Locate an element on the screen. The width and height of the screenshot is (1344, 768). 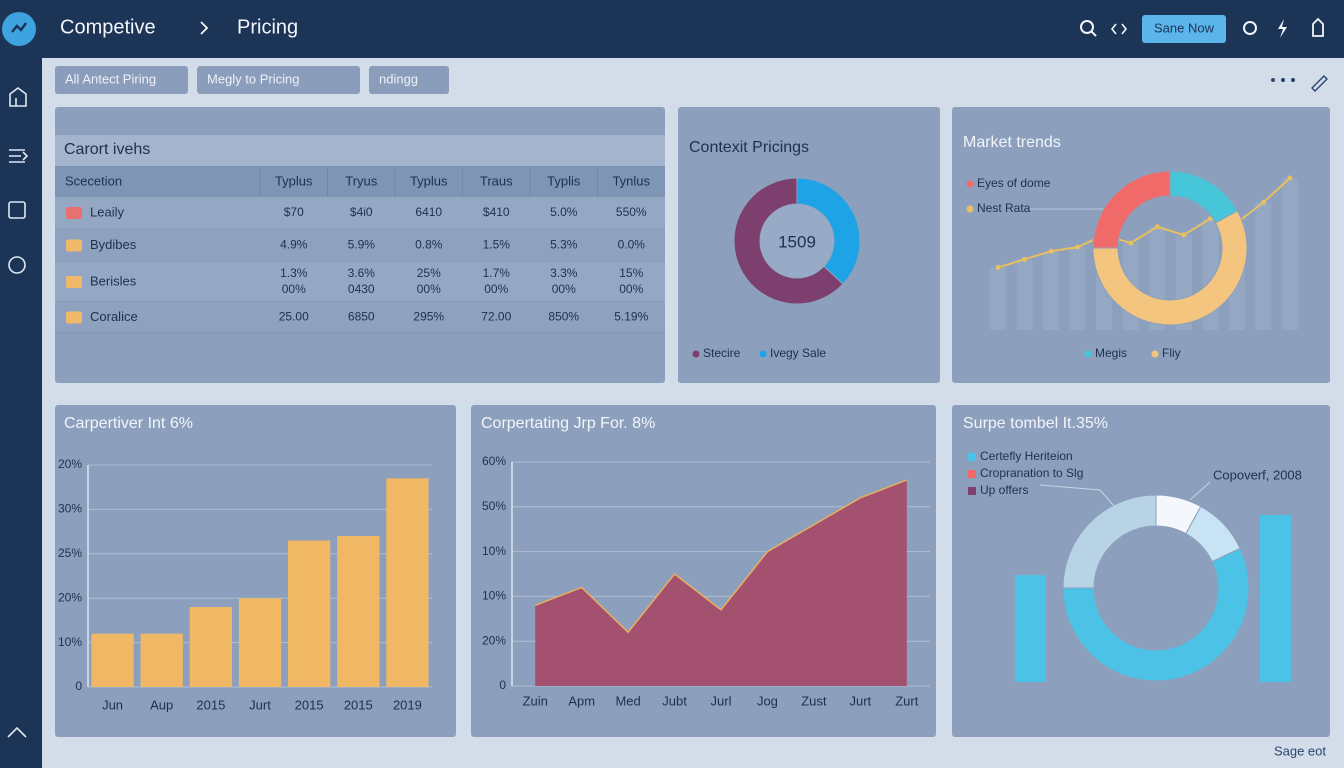
panel is located at coordinates (1141, 245).